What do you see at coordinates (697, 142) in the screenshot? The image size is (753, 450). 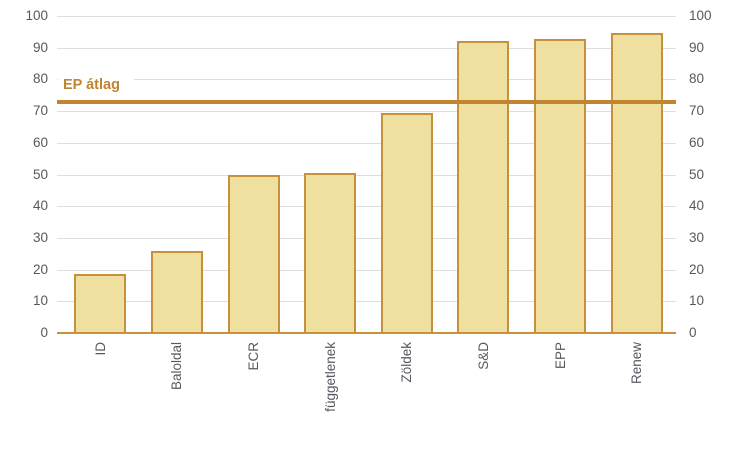 I see `y-axis-tick-label-right: 60` at bounding box center [697, 142].